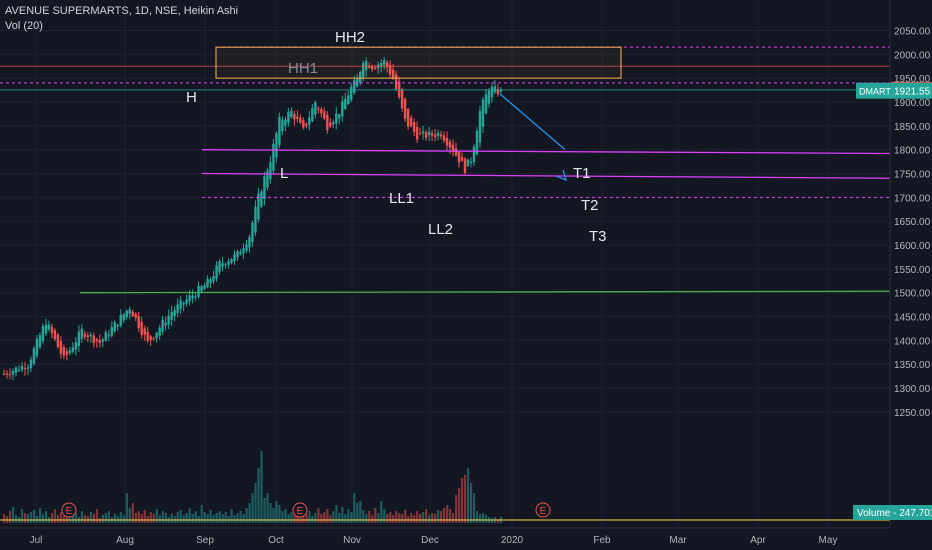 The image size is (932, 550). Describe the element at coordinates (284, 173) in the screenshot. I see `annotation-label-l: L` at that location.